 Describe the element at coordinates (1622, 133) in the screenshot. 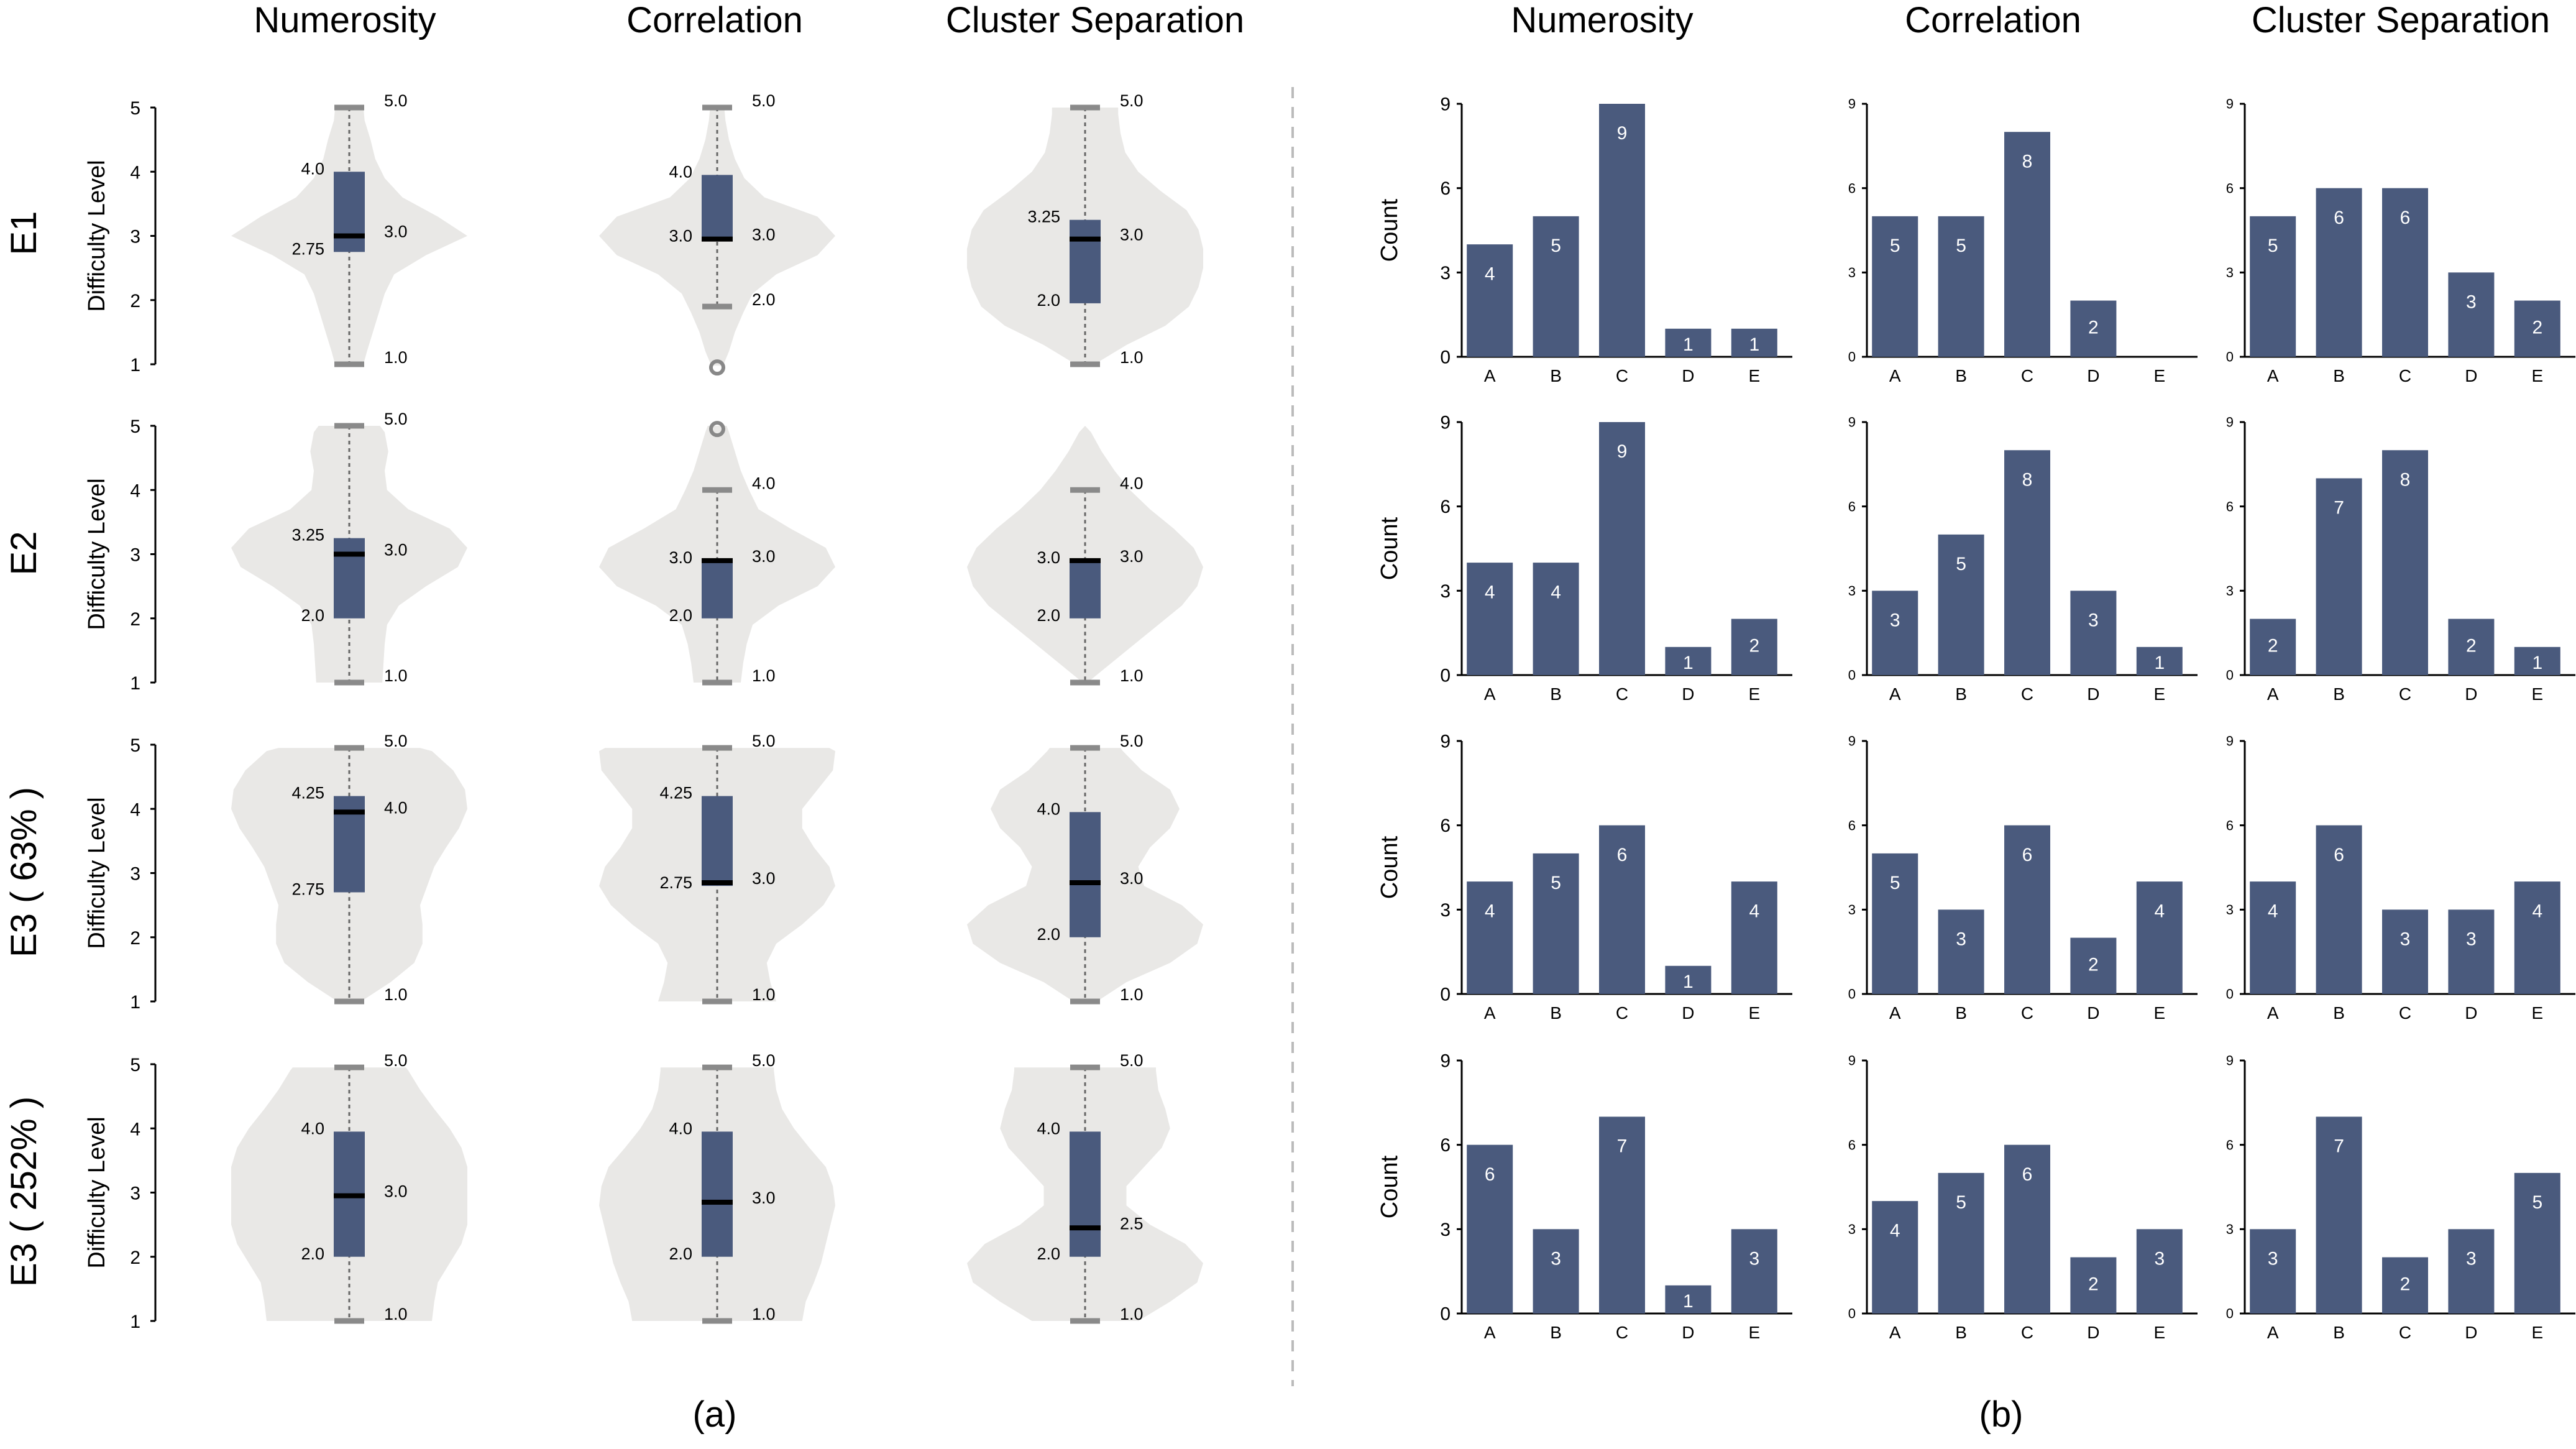

I see `bar-value-label: 9` at that location.